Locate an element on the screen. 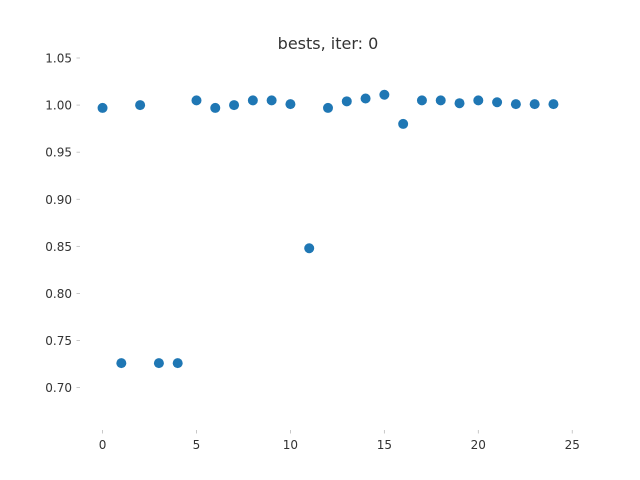 The height and width of the screenshot is (480, 640). x-tick-label: 25 is located at coordinates (572, 445).